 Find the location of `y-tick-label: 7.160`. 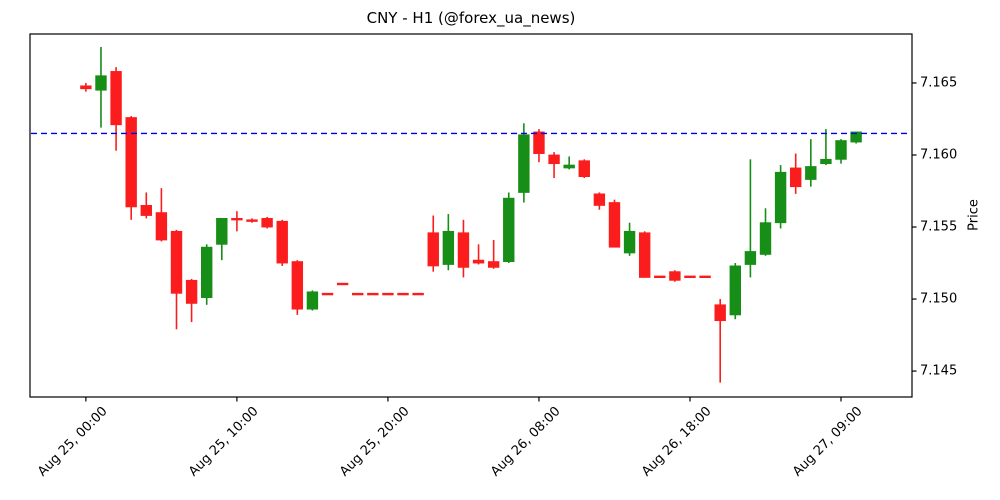

y-tick-label: 7.160 is located at coordinates (939, 155).